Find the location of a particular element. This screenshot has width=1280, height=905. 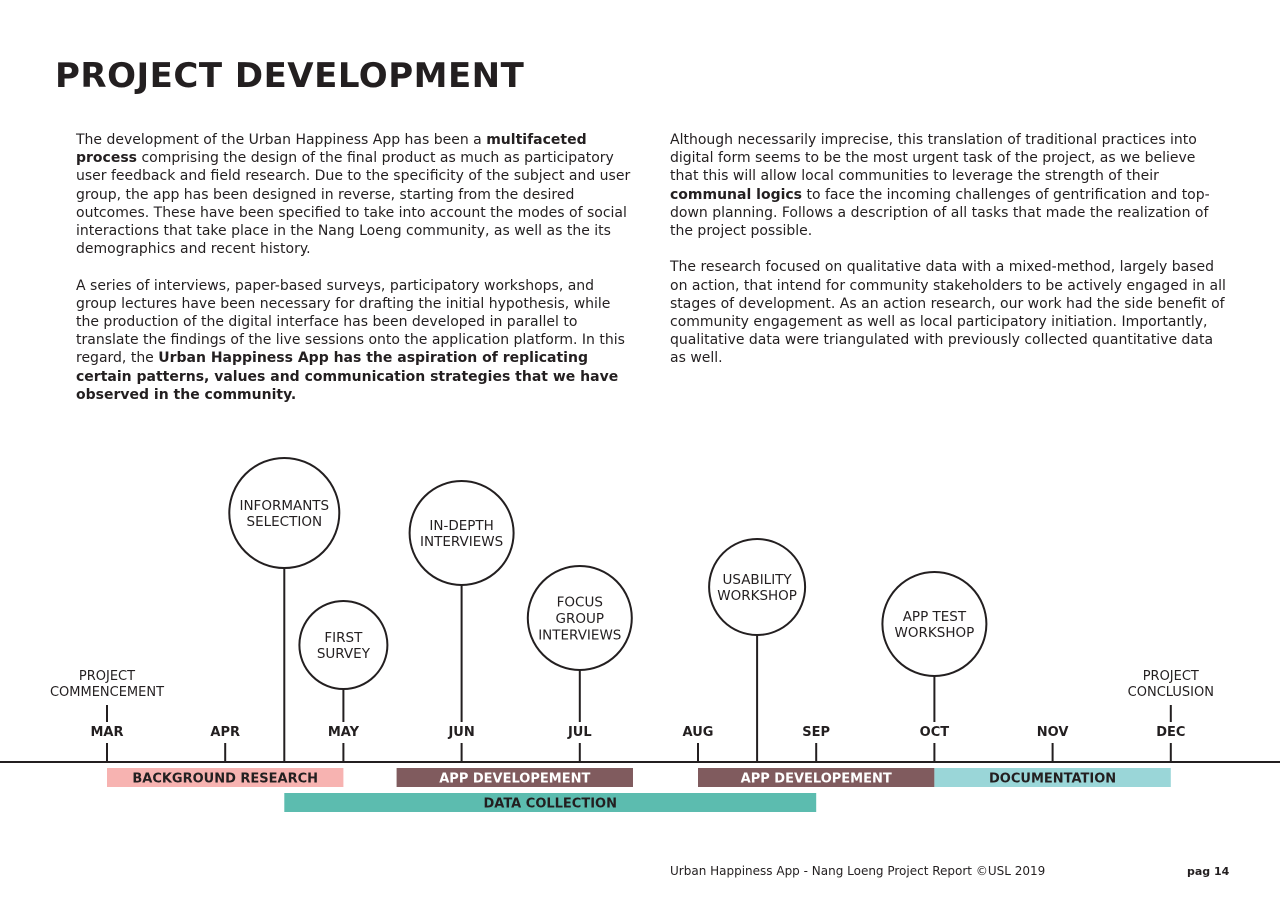

milestone-label: FIRST is located at coordinates (343, 638).